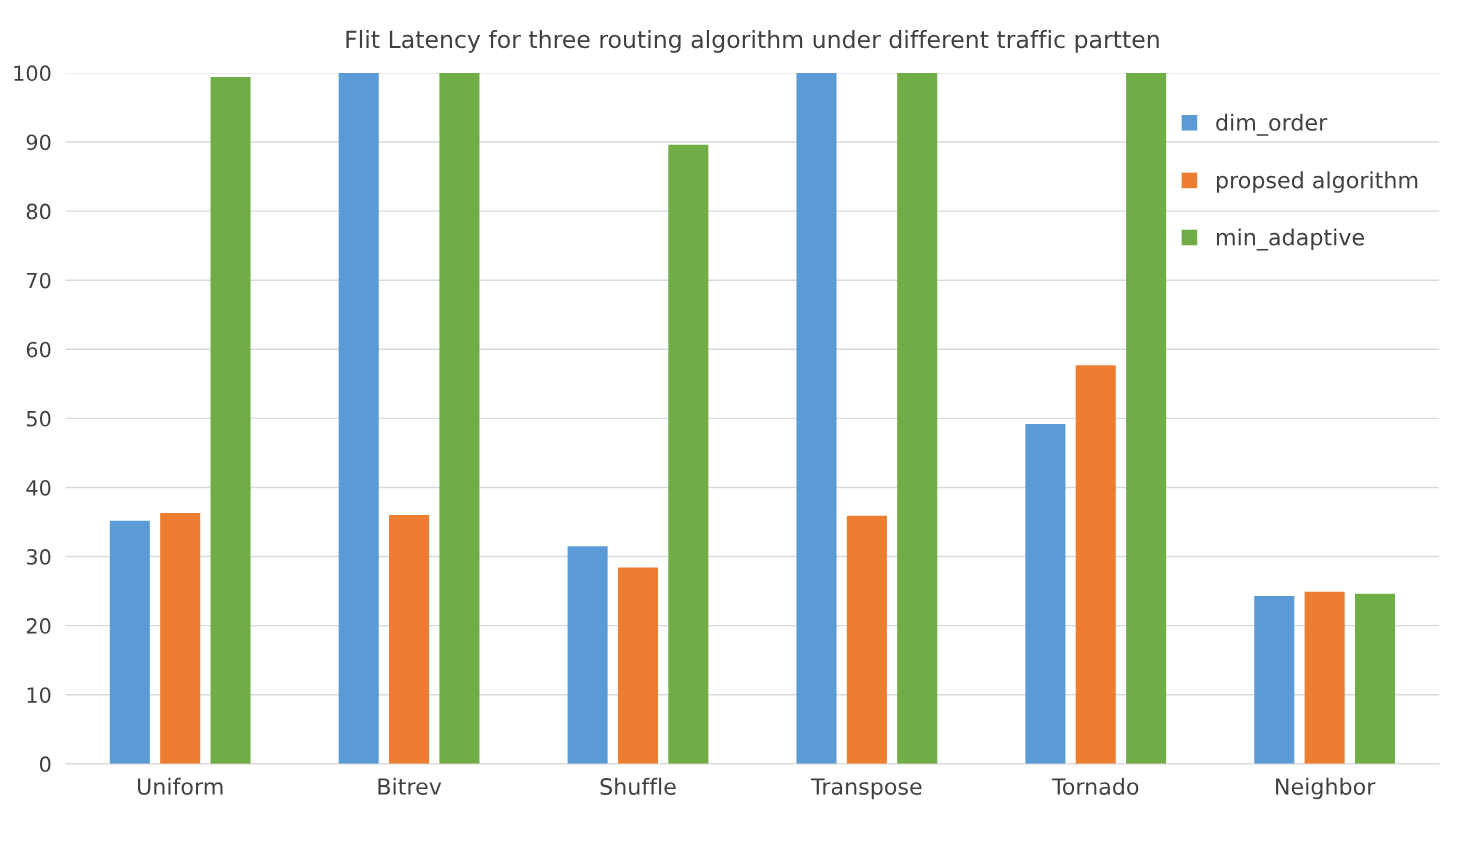  What do you see at coordinates (180, 786) in the screenshot?
I see `x-tick-label: Uniform` at bounding box center [180, 786].